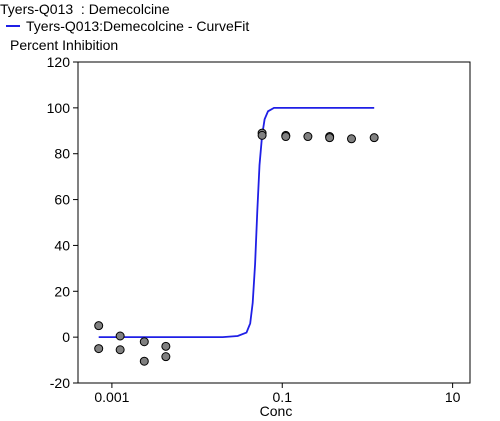  What do you see at coordinates (62, 291) in the screenshot?
I see `y-tick-label: 20` at bounding box center [62, 291].